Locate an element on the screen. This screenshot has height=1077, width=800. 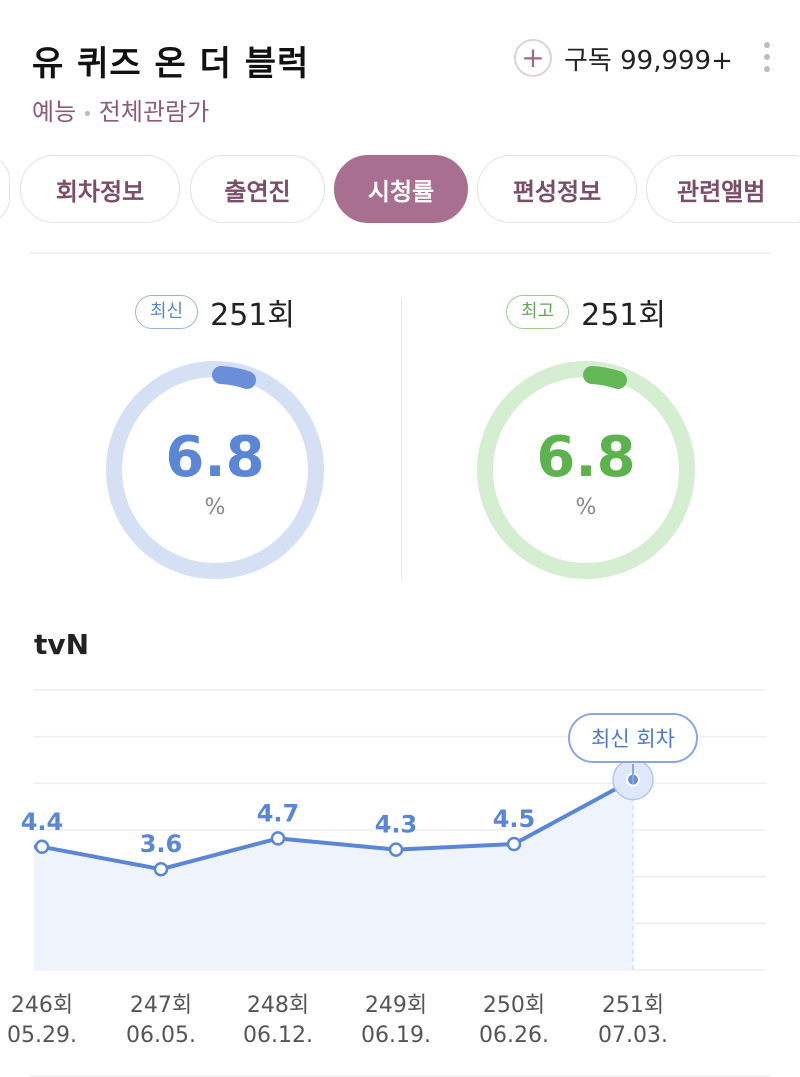
tab-bar: 회차정보 출연진 시청률 편성정보 관련앨범 is located at coordinates (400, 190).